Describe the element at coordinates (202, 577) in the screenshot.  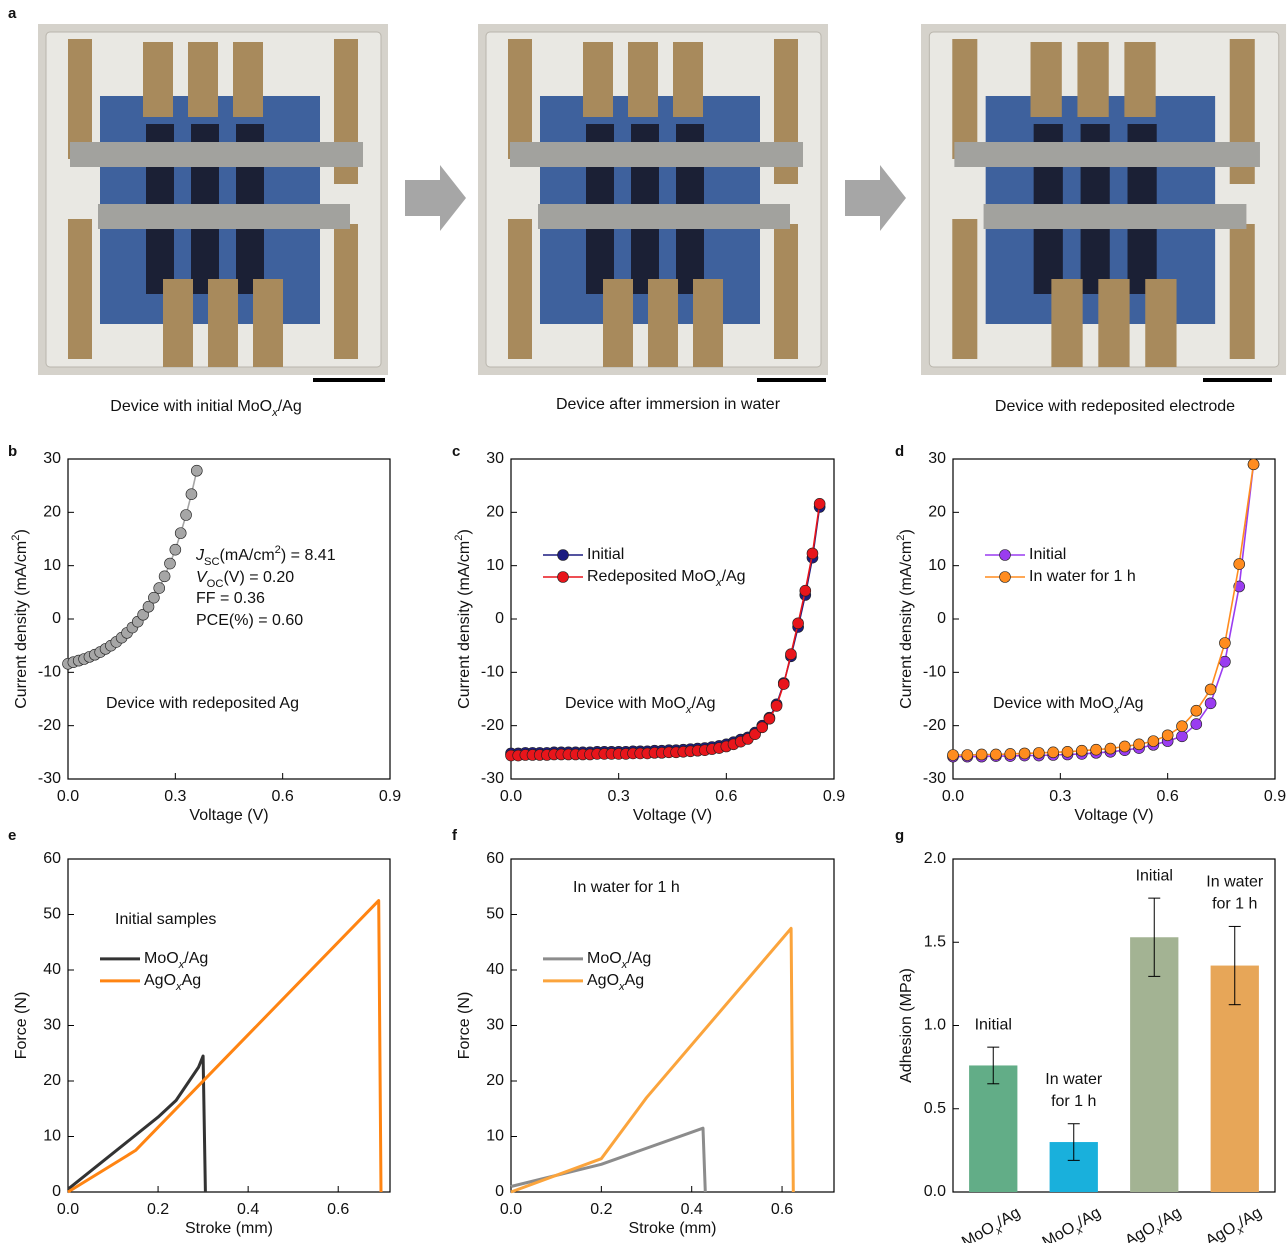
I see `text-part: V` at that location.